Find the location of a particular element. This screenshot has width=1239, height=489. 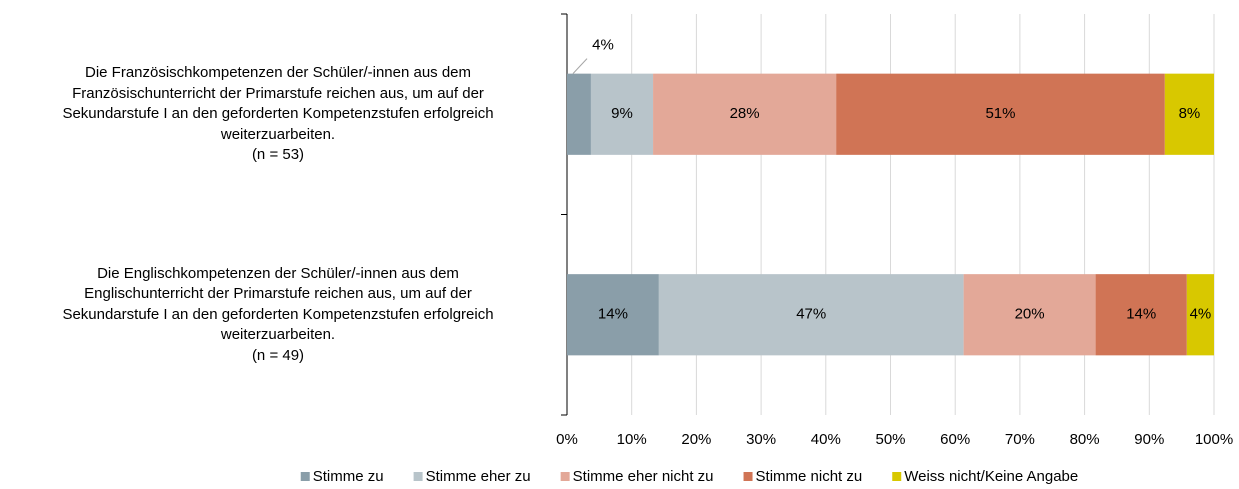

x-tick-label: 40% is located at coordinates (826, 439).